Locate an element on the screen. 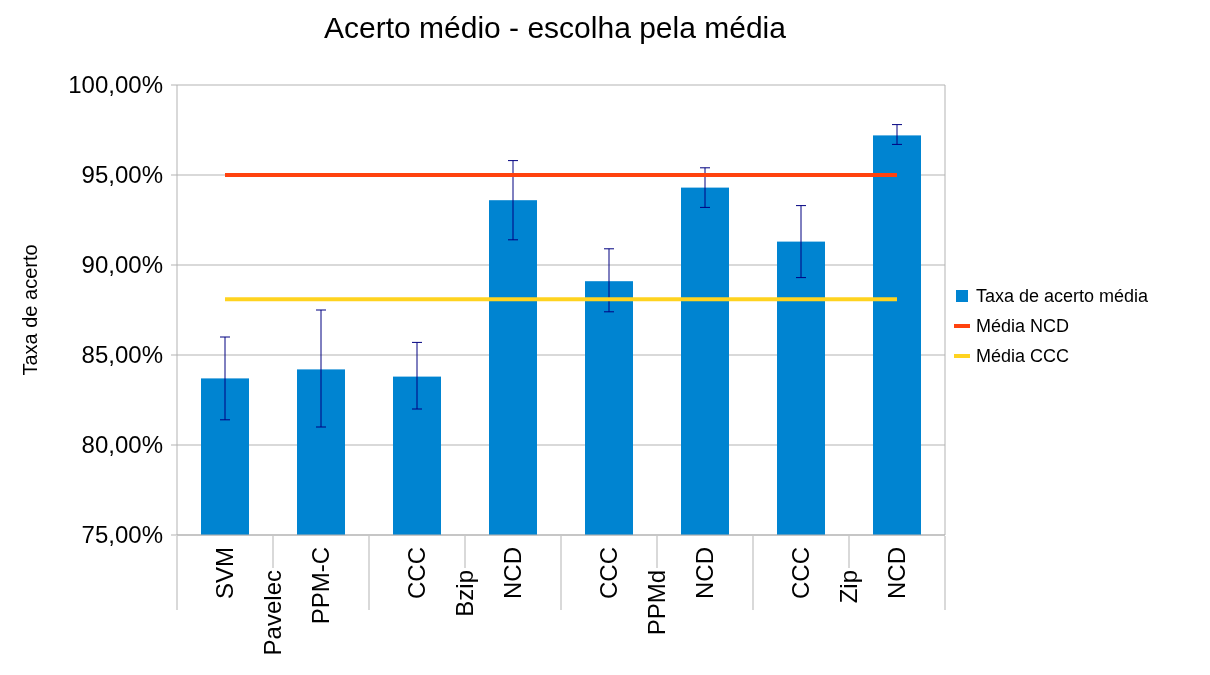 The height and width of the screenshot is (675, 1210). y-tick-label: 75,00% is located at coordinates (122, 535).